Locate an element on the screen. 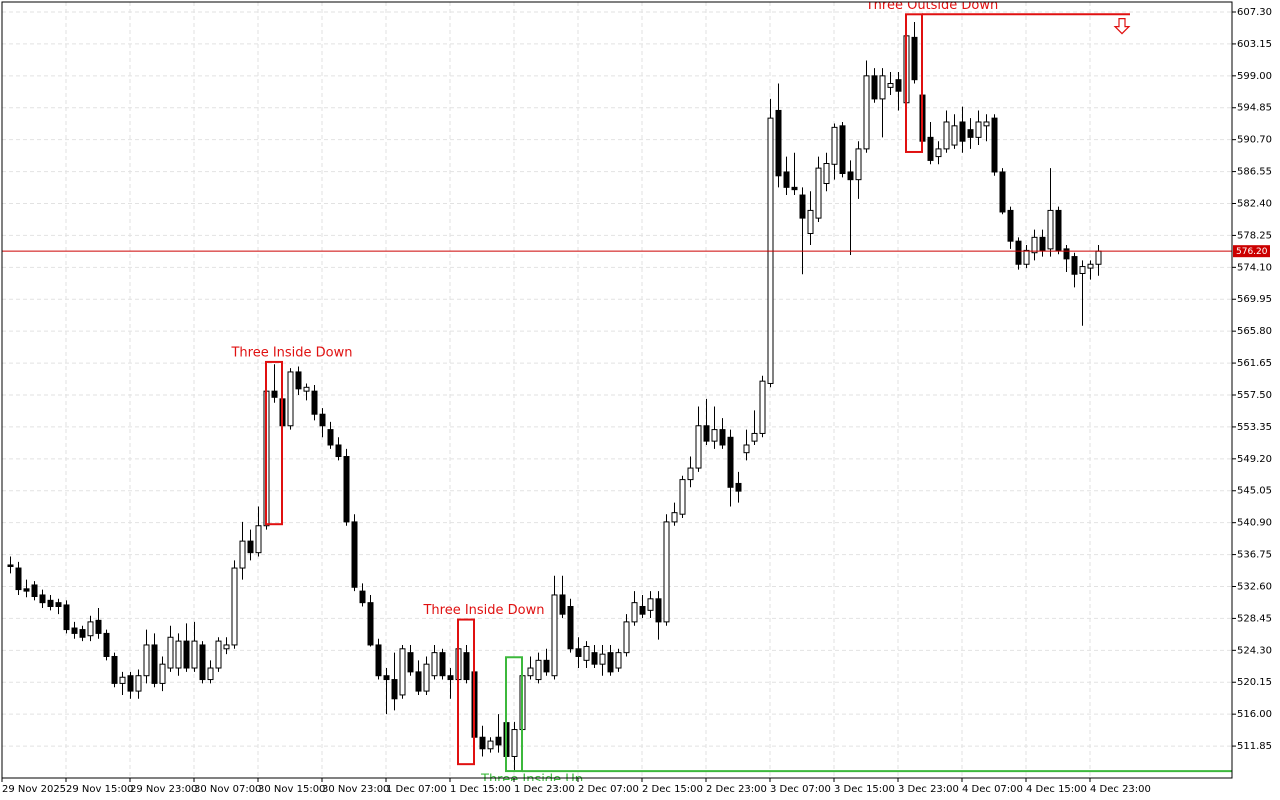 The image size is (1280, 800). y-tick-label: 528.45 is located at coordinates (1254, 618).